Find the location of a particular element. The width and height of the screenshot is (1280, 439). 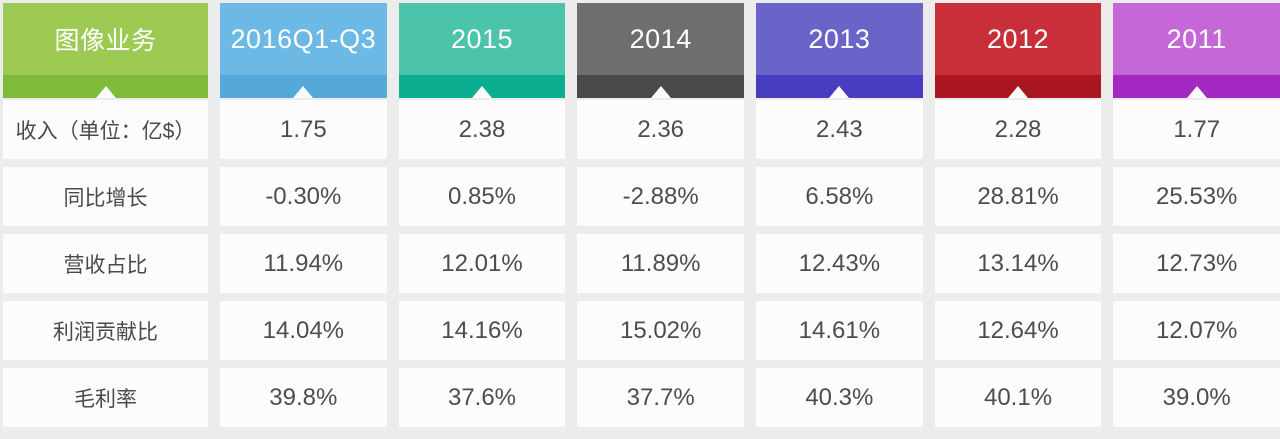

table-cell: 2.38 is located at coordinates (482, 129).